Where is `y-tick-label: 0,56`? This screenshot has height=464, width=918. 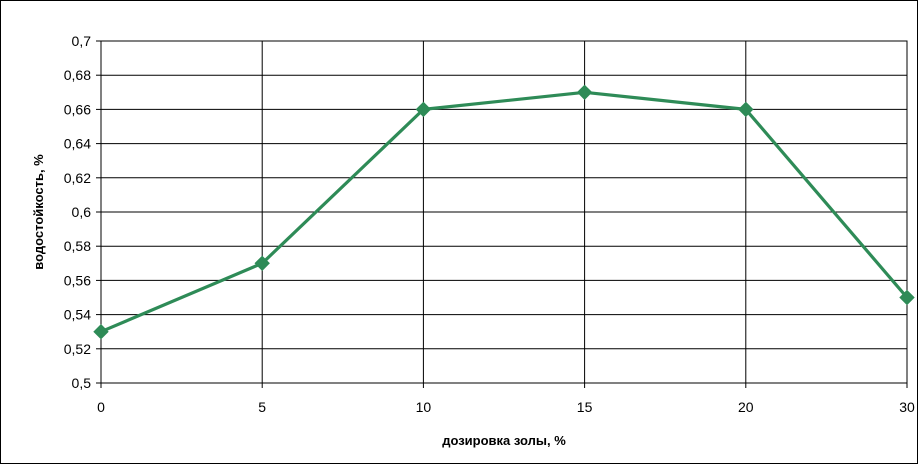
y-tick-label: 0,56 is located at coordinates (77, 280).